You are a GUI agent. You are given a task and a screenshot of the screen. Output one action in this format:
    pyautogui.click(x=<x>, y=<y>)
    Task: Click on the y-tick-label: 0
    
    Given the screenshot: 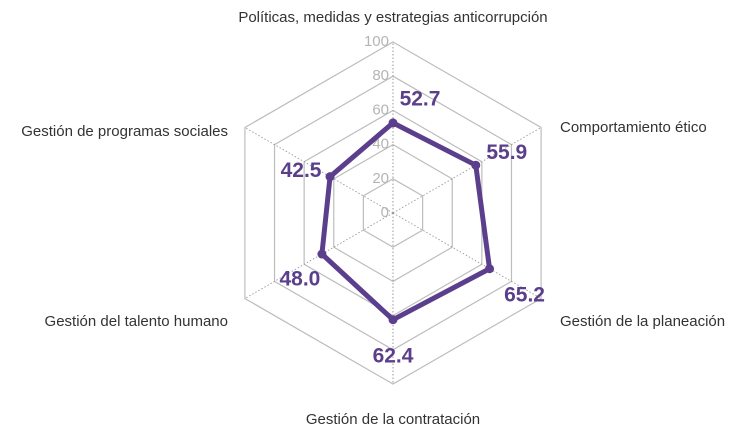 What is the action you would take?
    pyautogui.click(x=385, y=212)
    